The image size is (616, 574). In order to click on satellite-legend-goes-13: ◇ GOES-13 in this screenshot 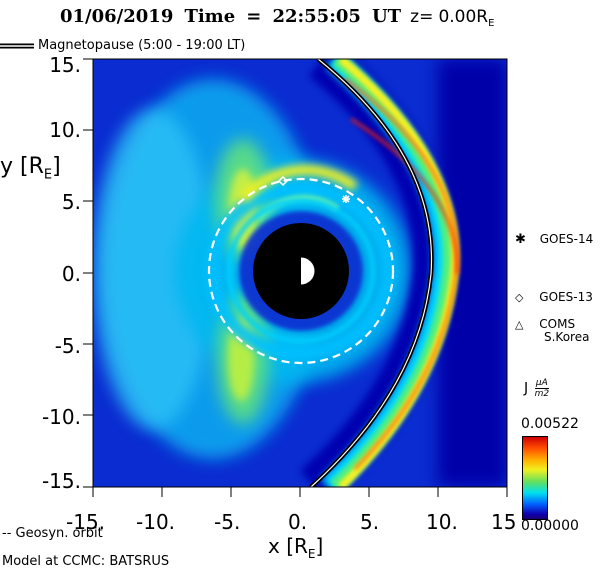, I will do `click(554, 297)`.